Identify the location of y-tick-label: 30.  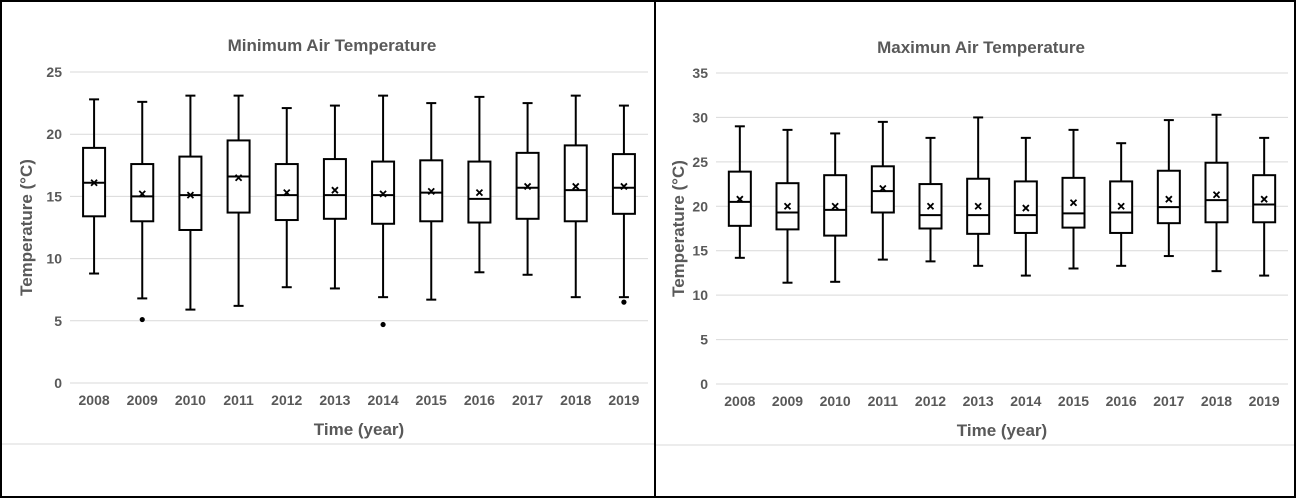
(700, 117).